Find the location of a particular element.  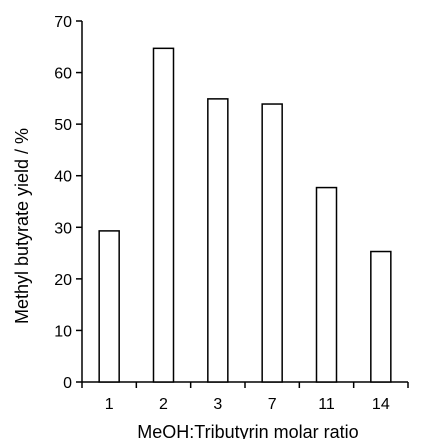

y-tick-label: 30 is located at coordinates (63, 228).